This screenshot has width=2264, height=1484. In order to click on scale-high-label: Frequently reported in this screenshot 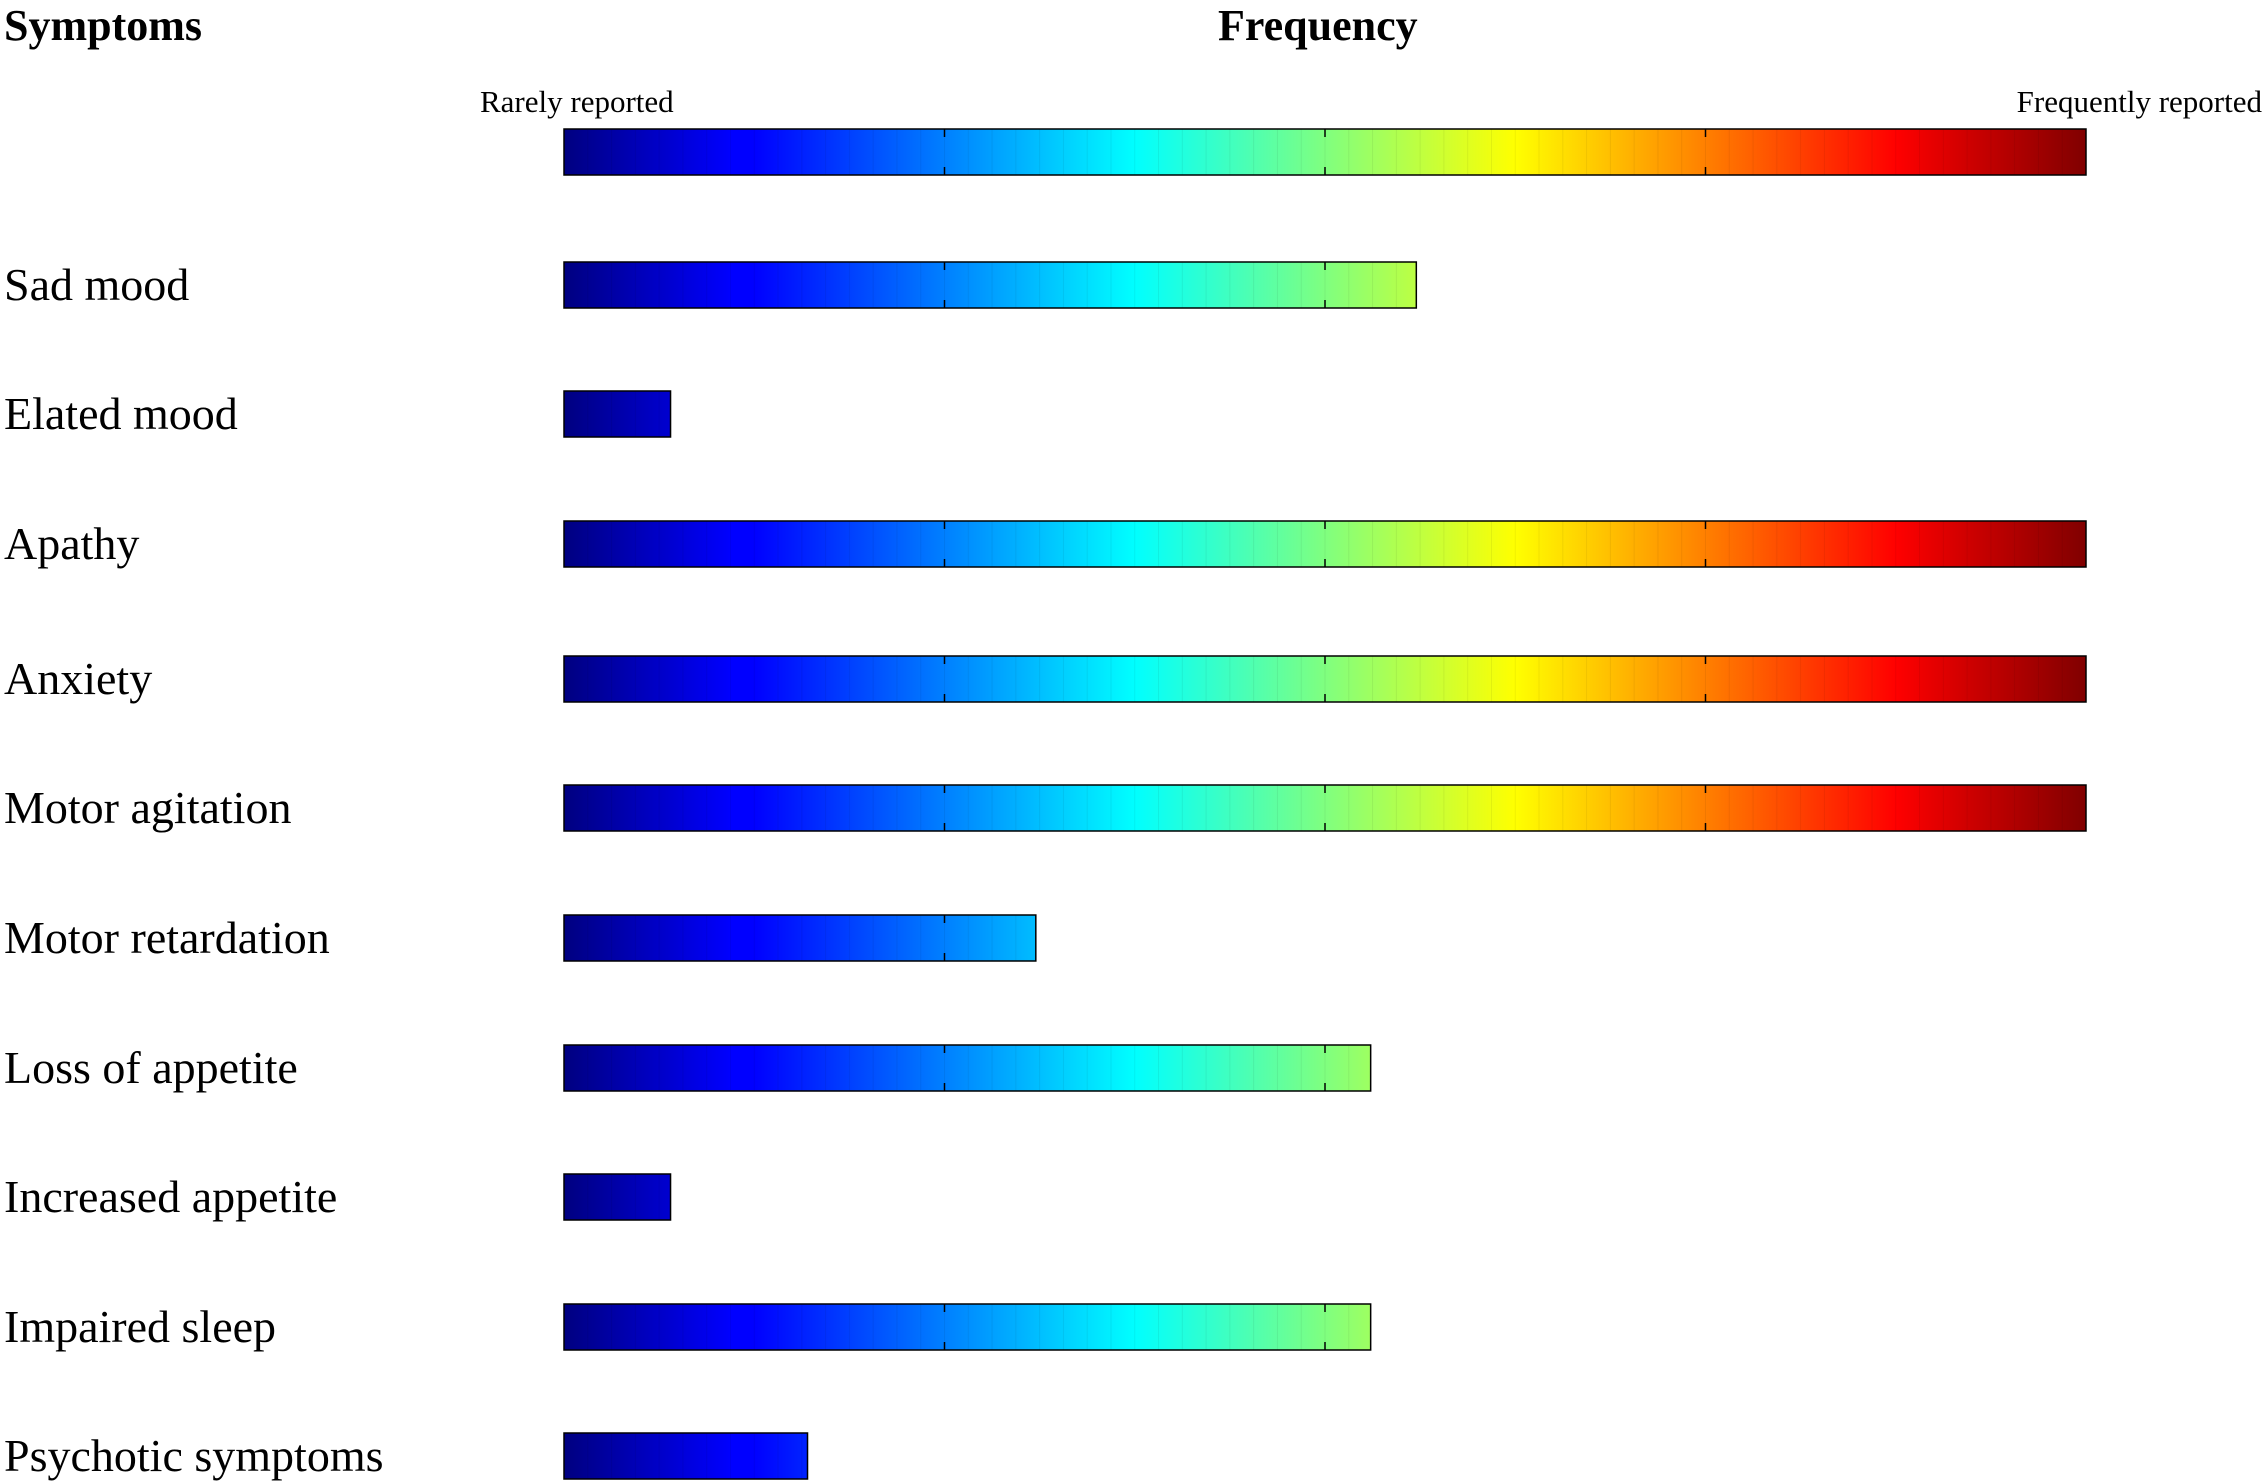, I will do `click(2139, 101)`.